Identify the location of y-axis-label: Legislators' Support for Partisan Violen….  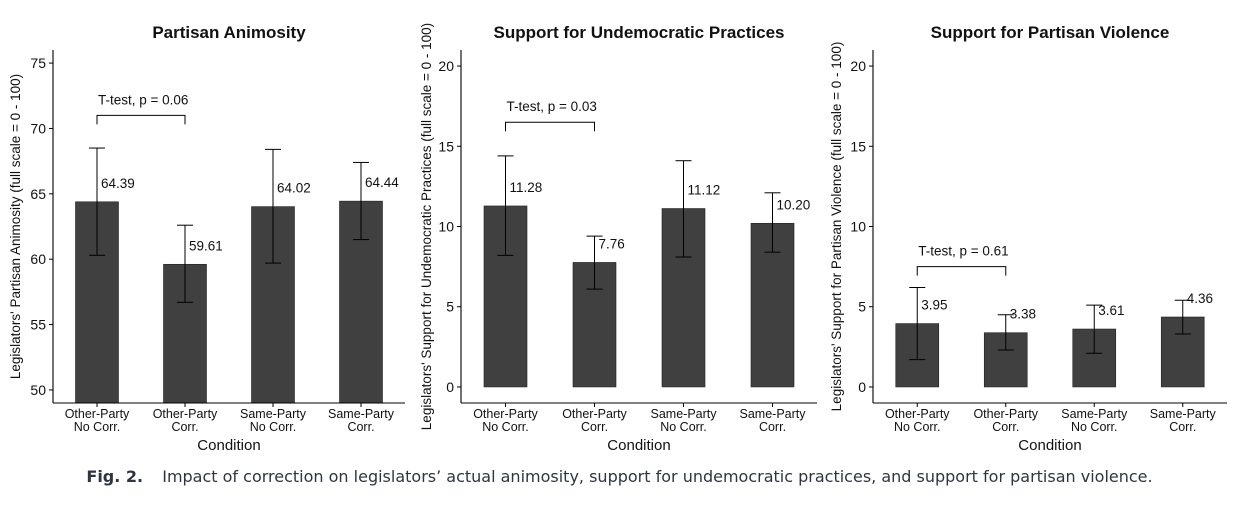
(836, 227).